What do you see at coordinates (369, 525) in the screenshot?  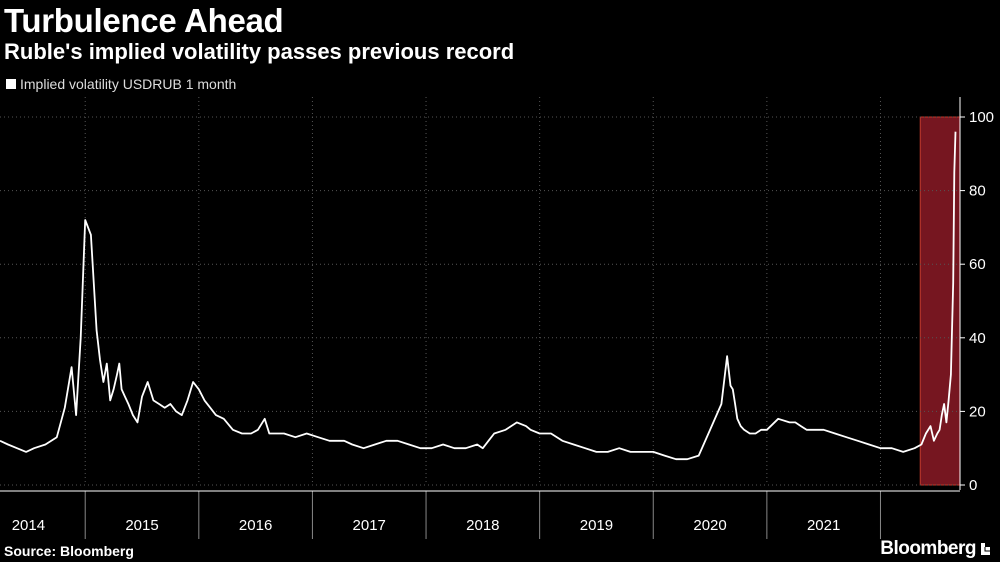 I see `x-tick-label: 2017` at bounding box center [369, 525].